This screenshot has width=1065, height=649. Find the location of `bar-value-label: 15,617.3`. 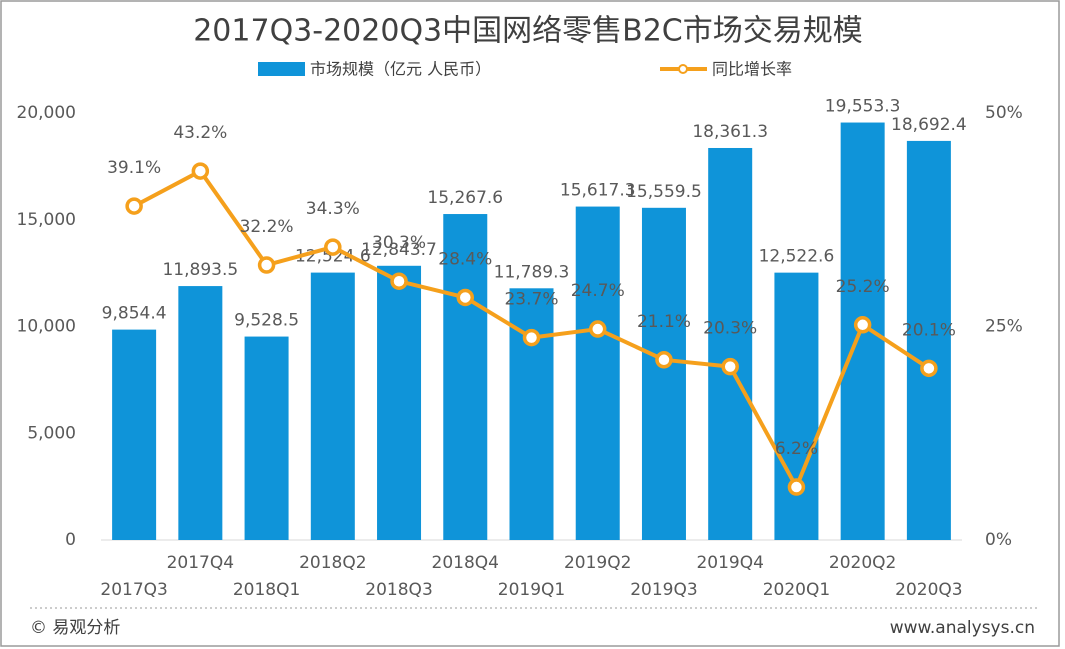

bar-value-label: 15,617.3 is located at coordinates (598, 191).